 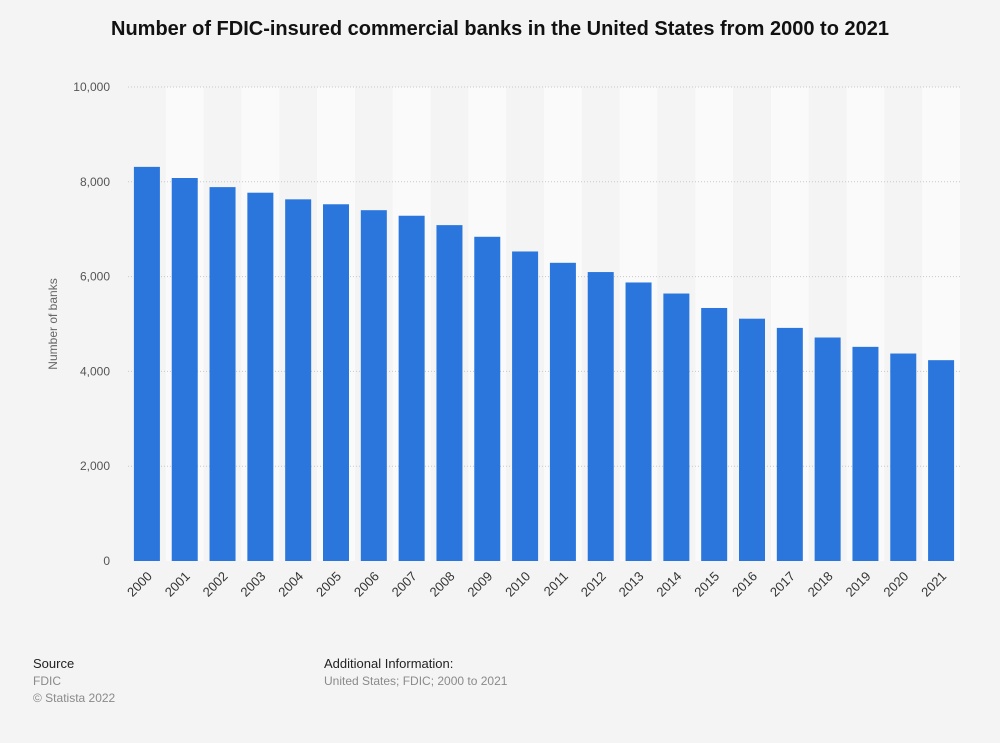 I want to click on bar-2009, so click(x=487, y=398).